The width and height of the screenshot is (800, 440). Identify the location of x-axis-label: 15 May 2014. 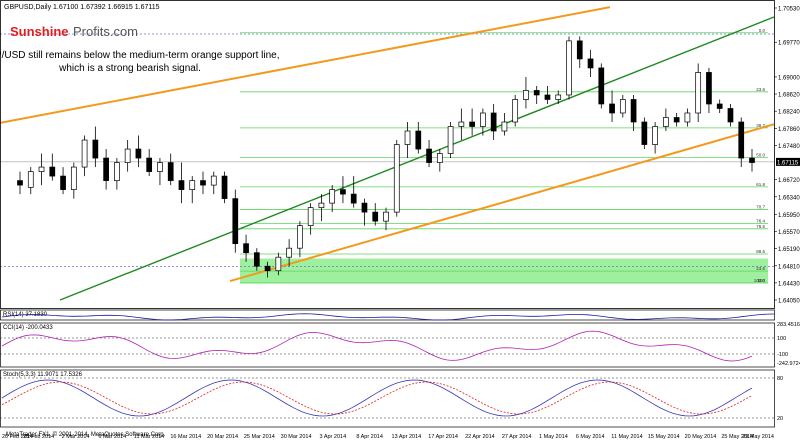
(664, 437).